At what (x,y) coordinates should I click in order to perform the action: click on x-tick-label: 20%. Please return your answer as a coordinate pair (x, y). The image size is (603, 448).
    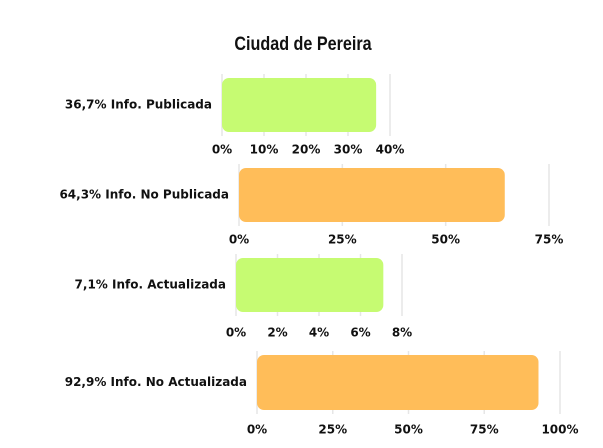
    Looking at the image, I should click on (306, 150).